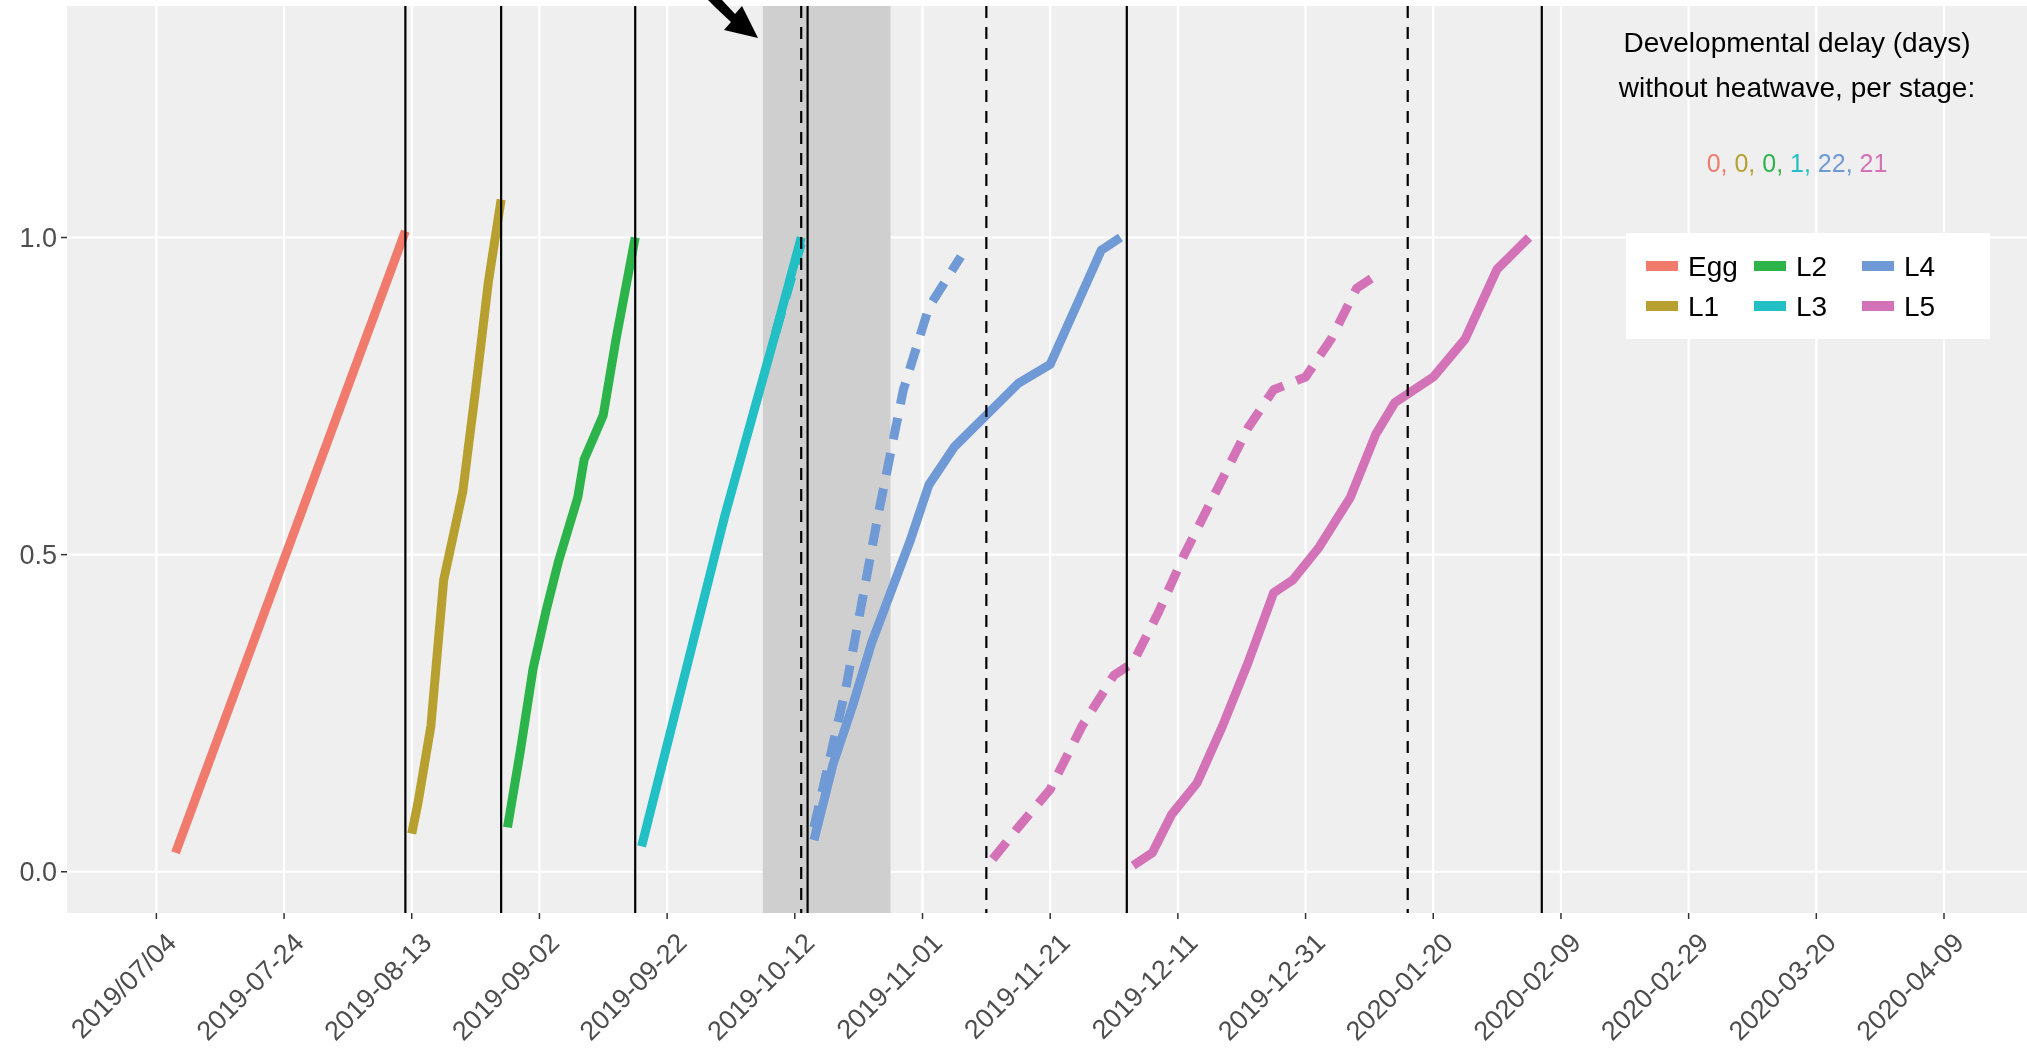 The image size is (2027, 1056). What do you see at coordinates (1704, 306) in the screenshot?
I see `legend-label: L1` at bounding box center [1704, 306].